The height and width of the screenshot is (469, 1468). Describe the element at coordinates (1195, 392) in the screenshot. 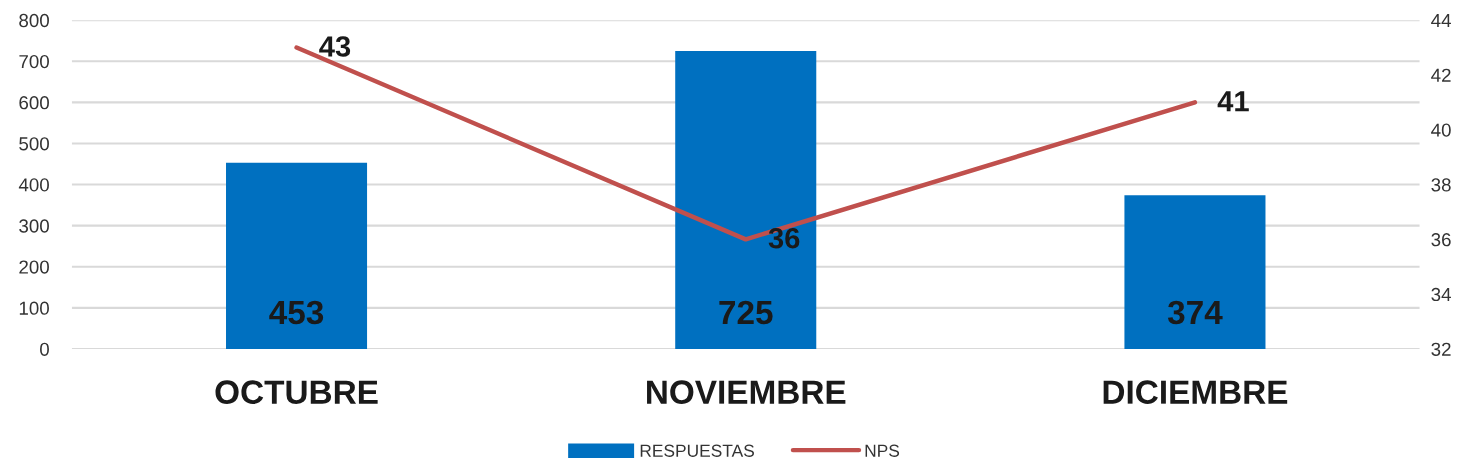

I see `x-tick-label: DICIEMBRE` at that location.